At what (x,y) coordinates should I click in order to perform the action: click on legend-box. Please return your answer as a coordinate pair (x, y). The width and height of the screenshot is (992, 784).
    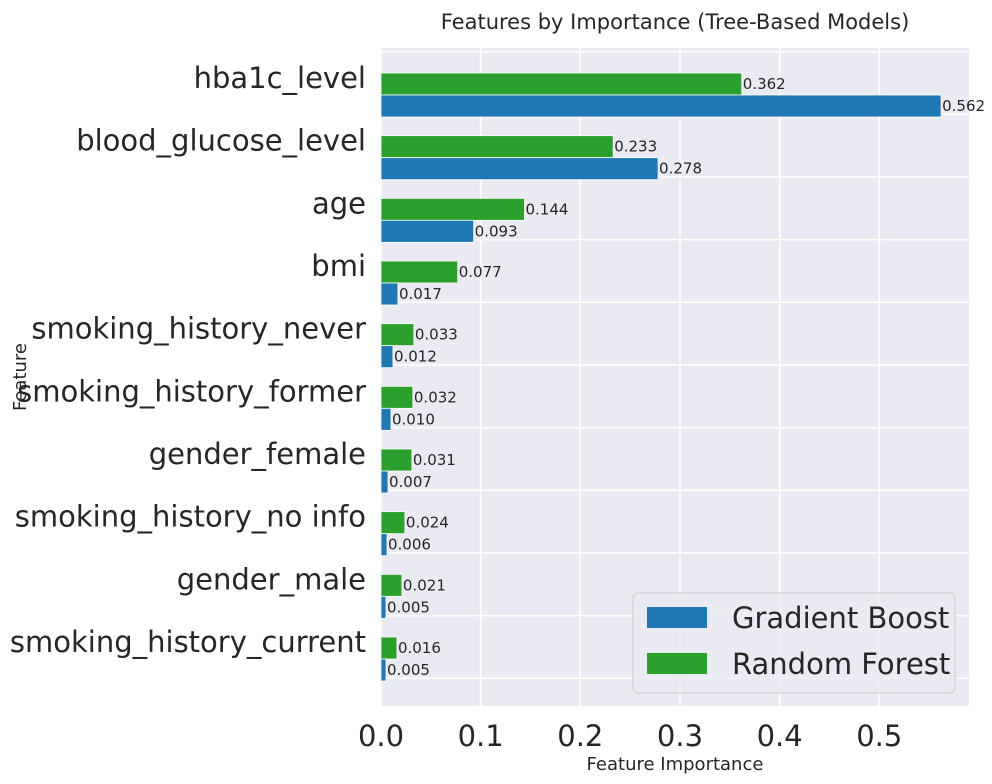
    Looking at the image, I should click on (794, 643).